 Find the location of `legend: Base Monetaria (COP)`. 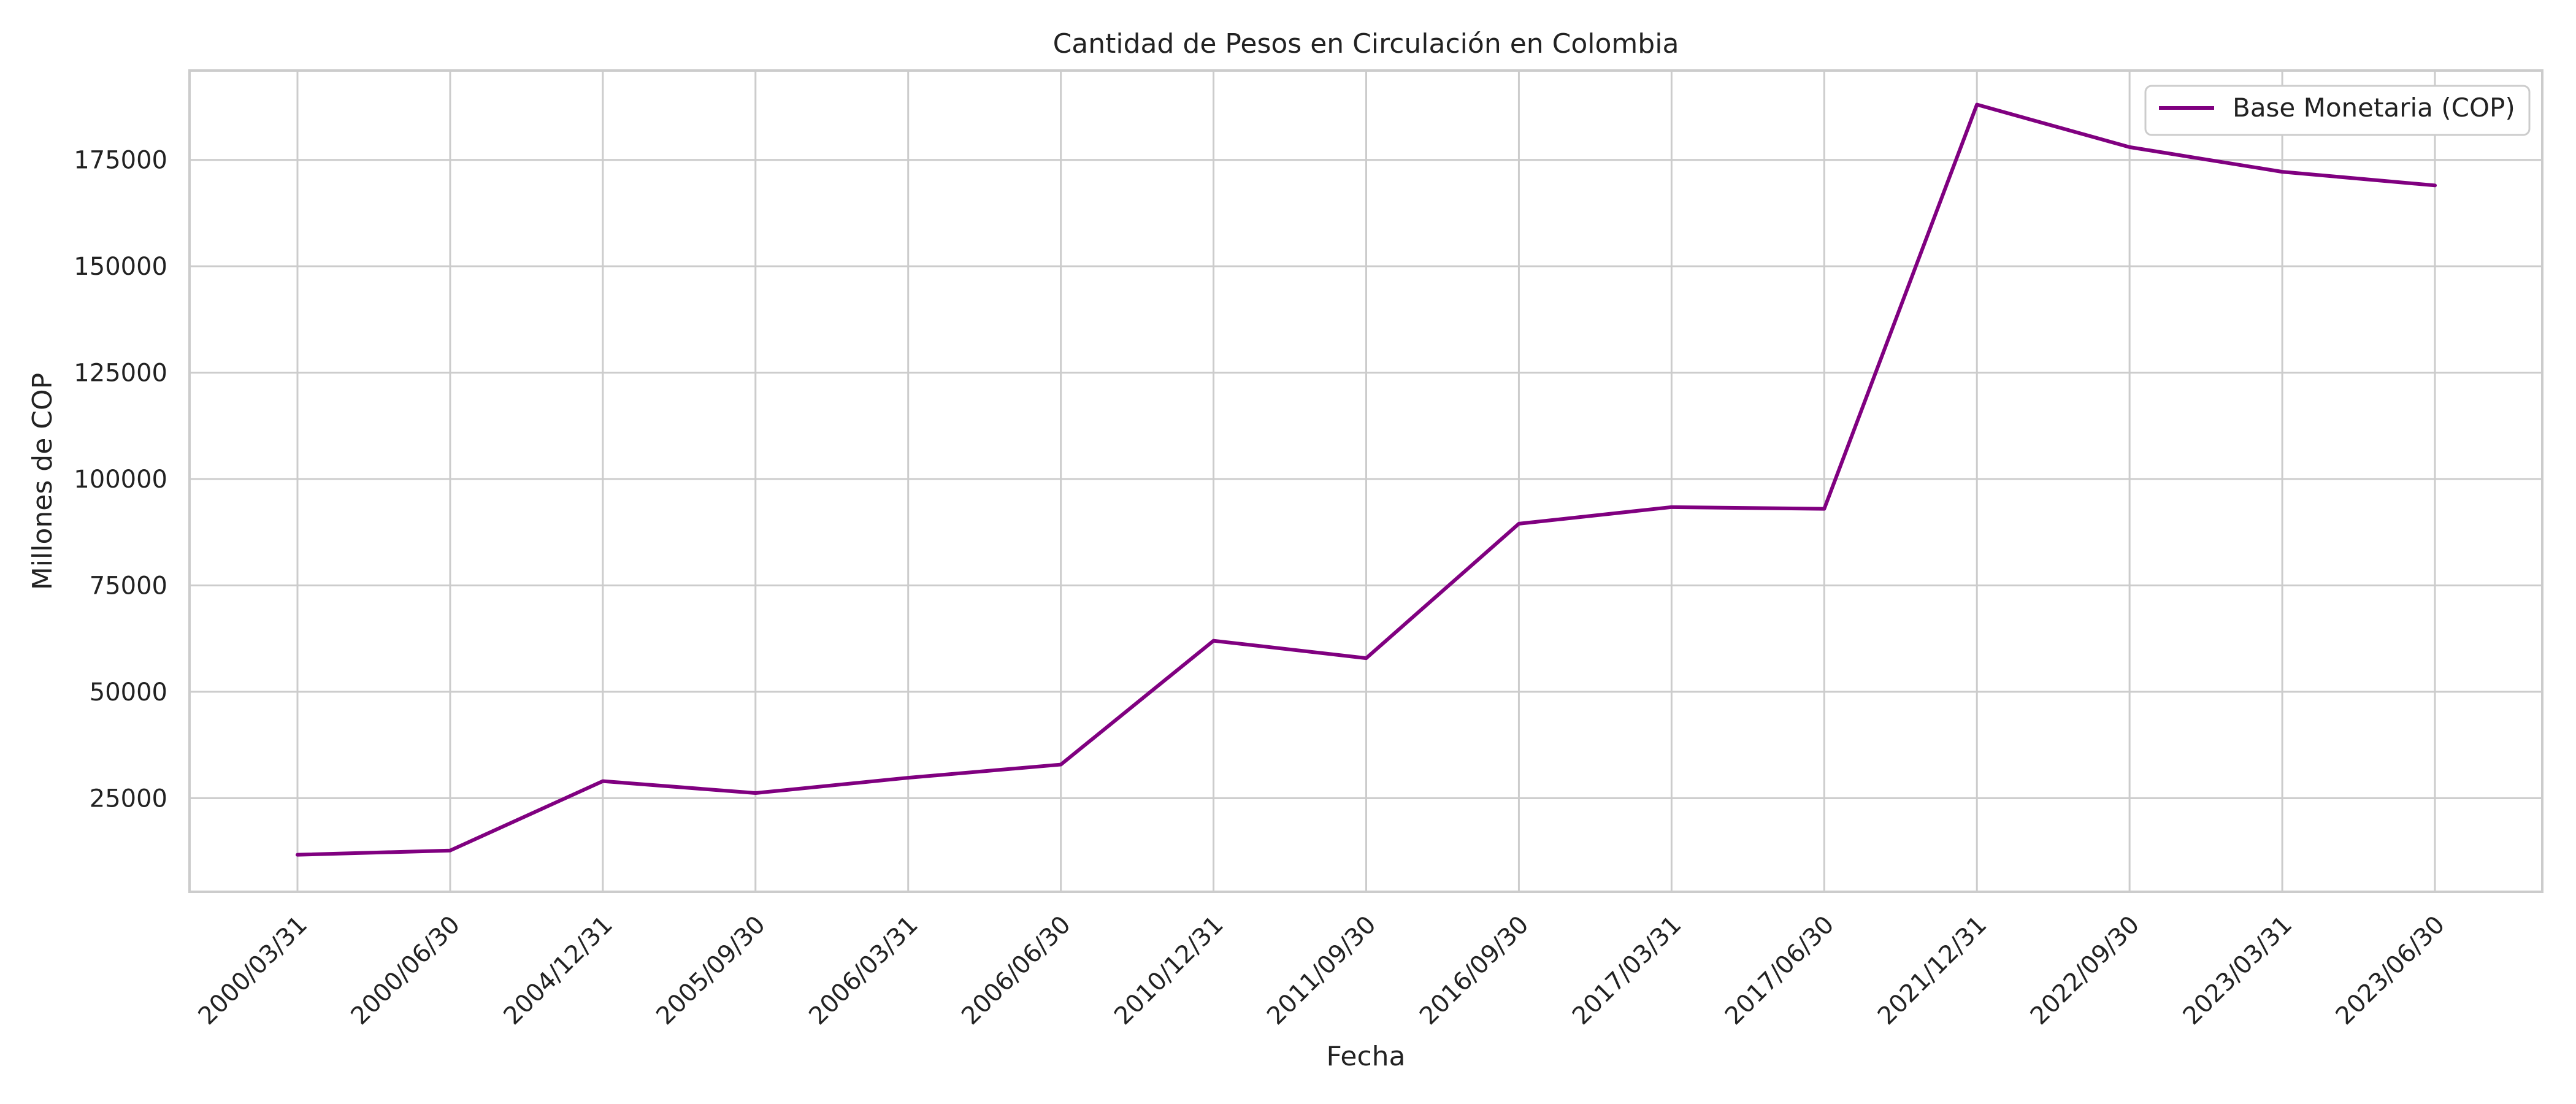

legend: Base Monetaria (COP) is located at coordinates (2337, 110).